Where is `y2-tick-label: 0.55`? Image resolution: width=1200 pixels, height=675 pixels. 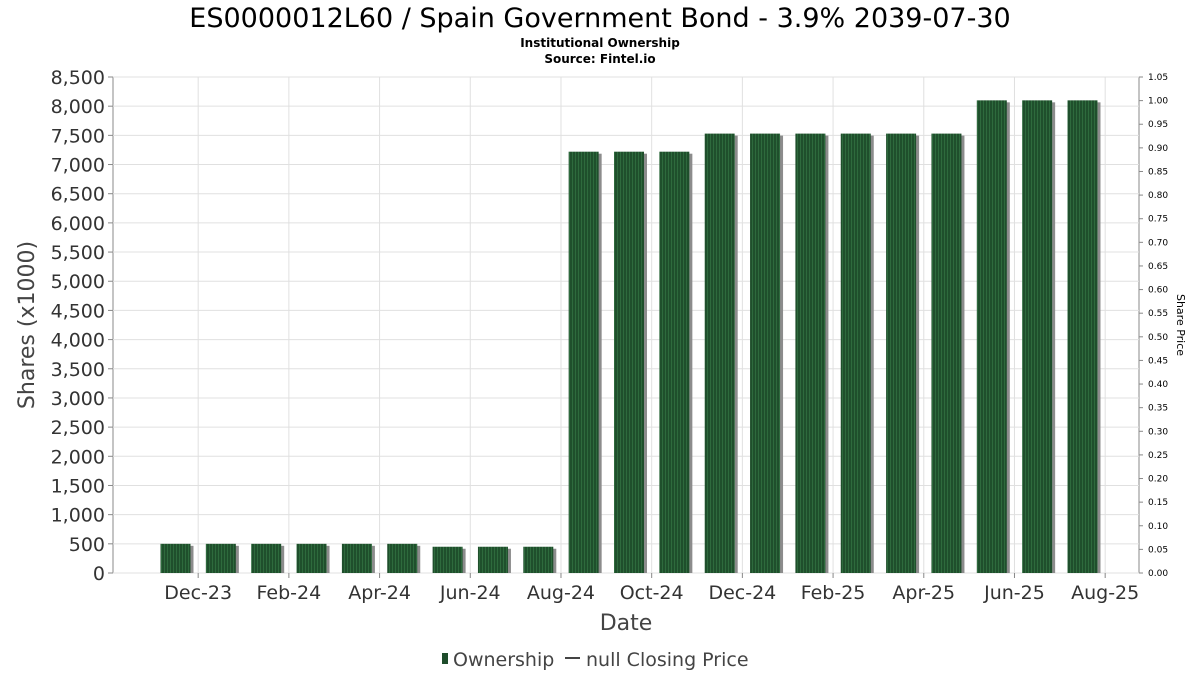 y2-tick-label: 0.55 is located at coordinates (1158, 314).